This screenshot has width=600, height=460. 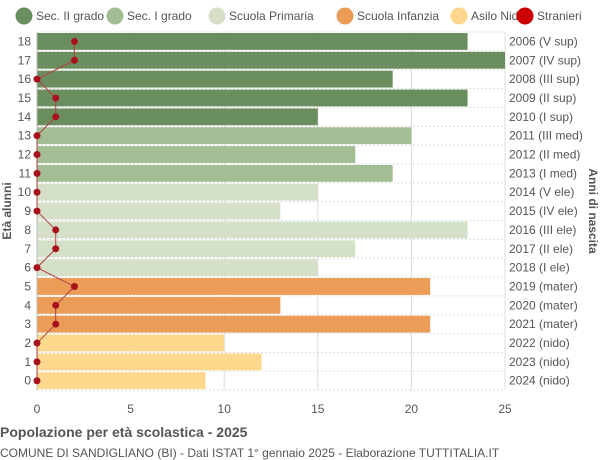 What do you see at coordinates (539, 381) in the screenshot?
I see `birth-year-label: 2024 (nido)` at bounding box center [539, 381].